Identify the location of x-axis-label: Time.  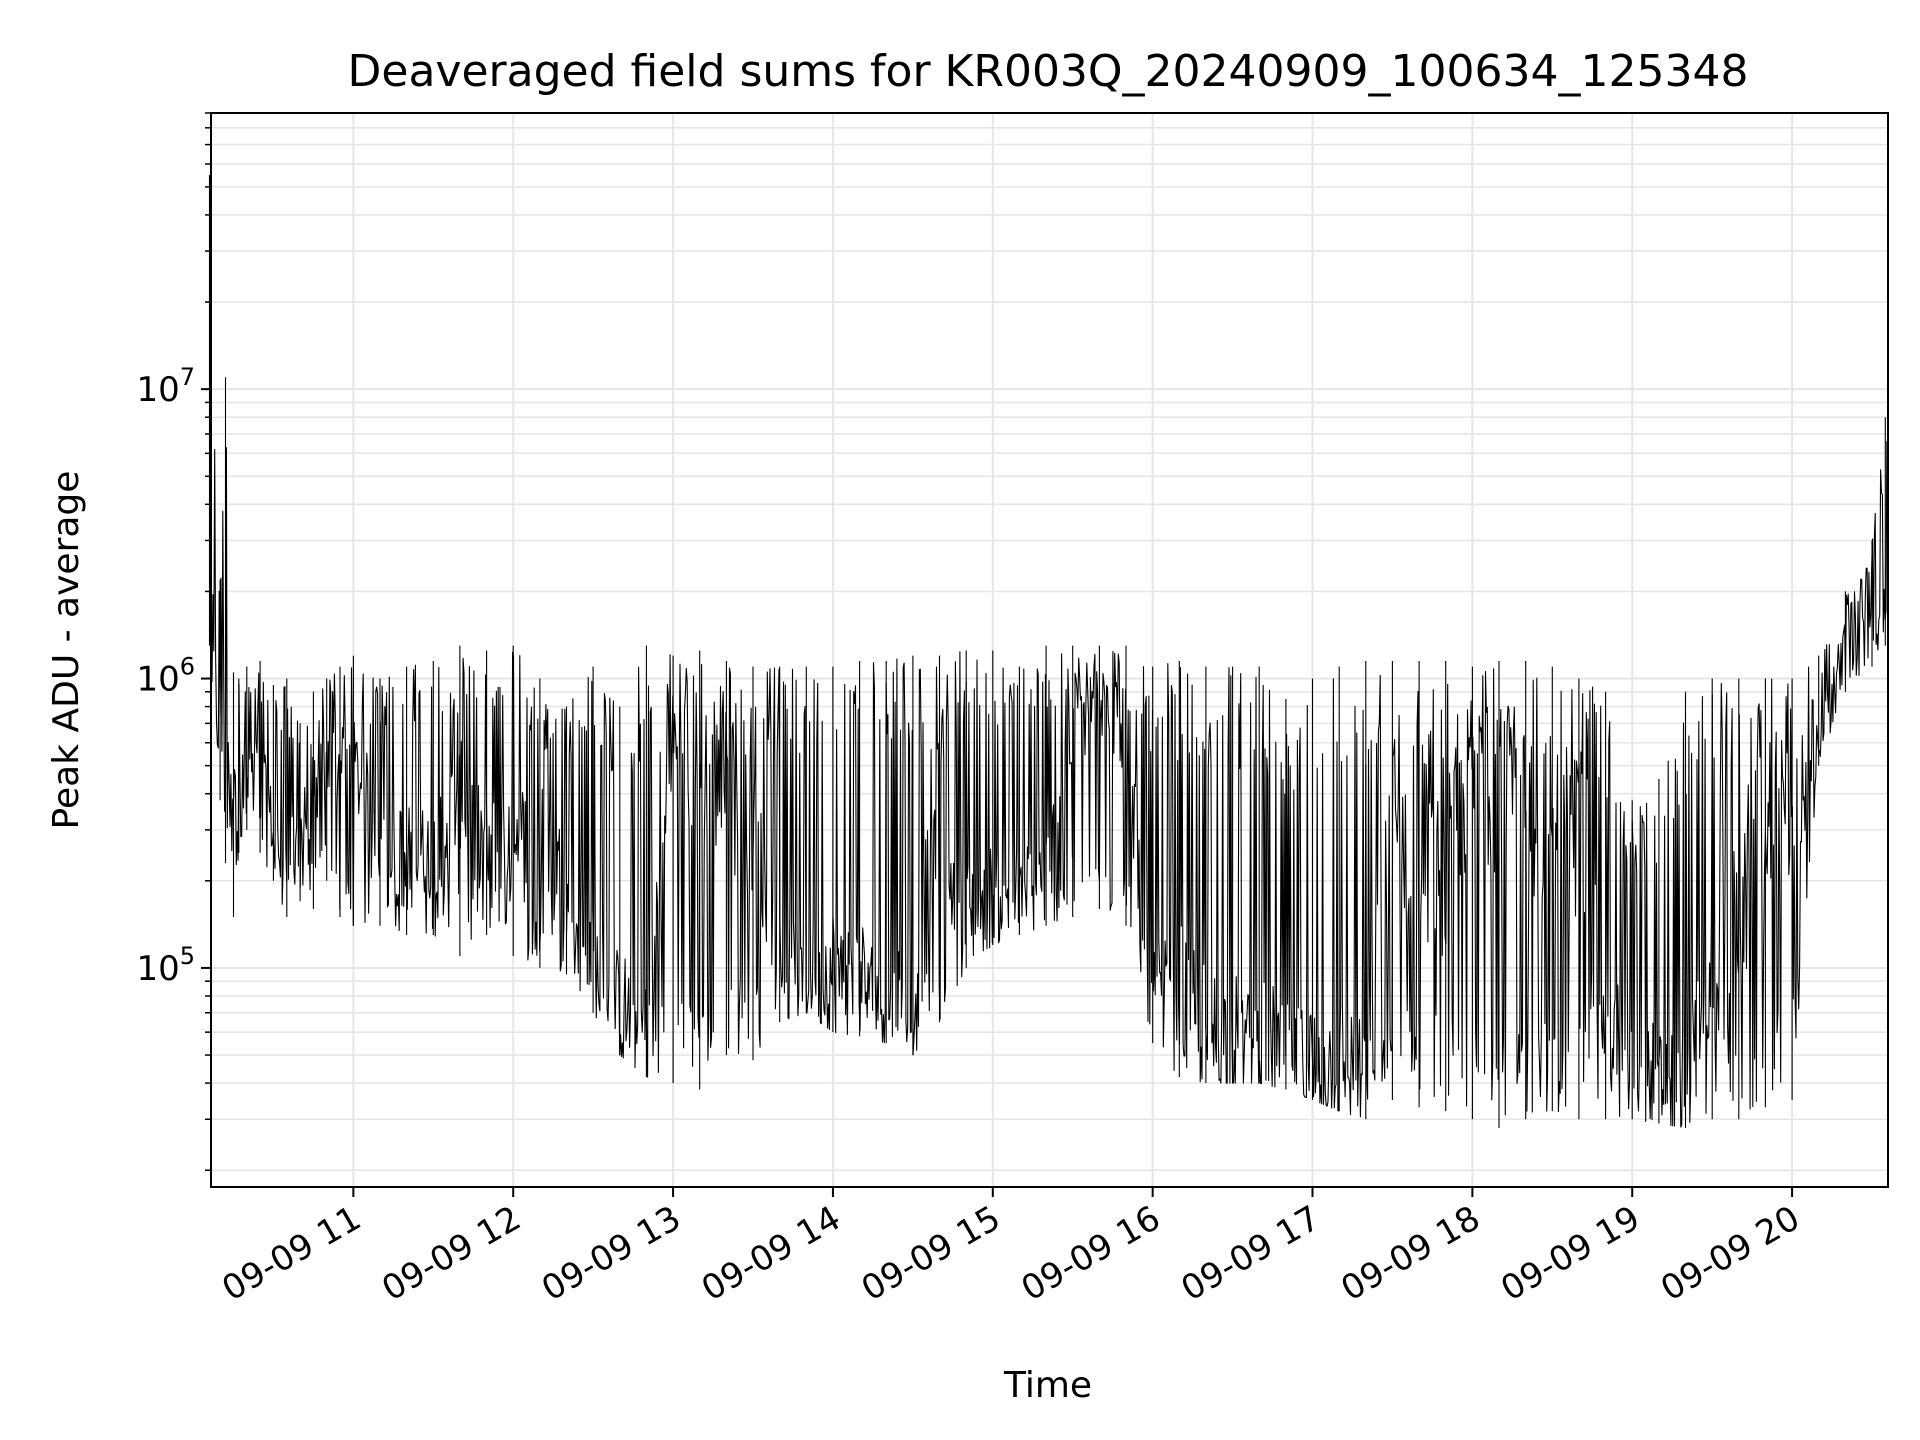
(1047, 1385).